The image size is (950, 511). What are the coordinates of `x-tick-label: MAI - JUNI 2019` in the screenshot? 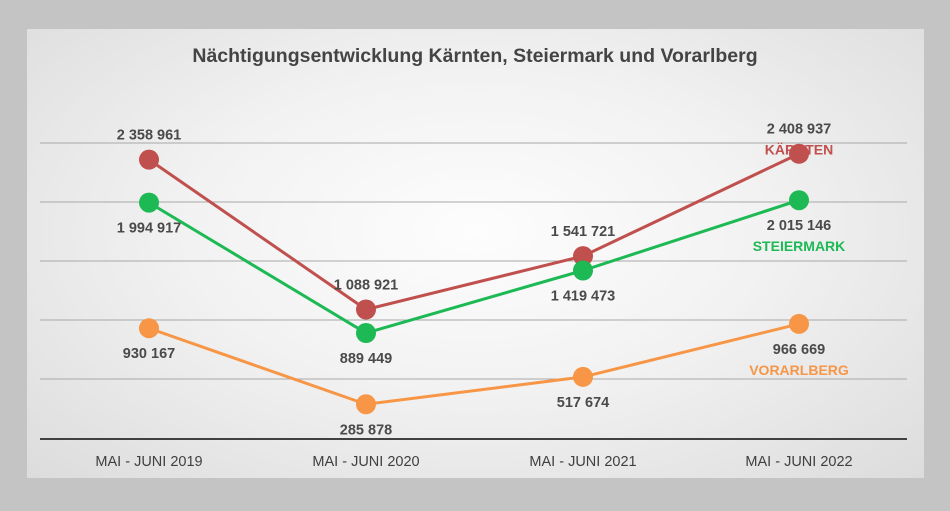 It's located at (148, 462).